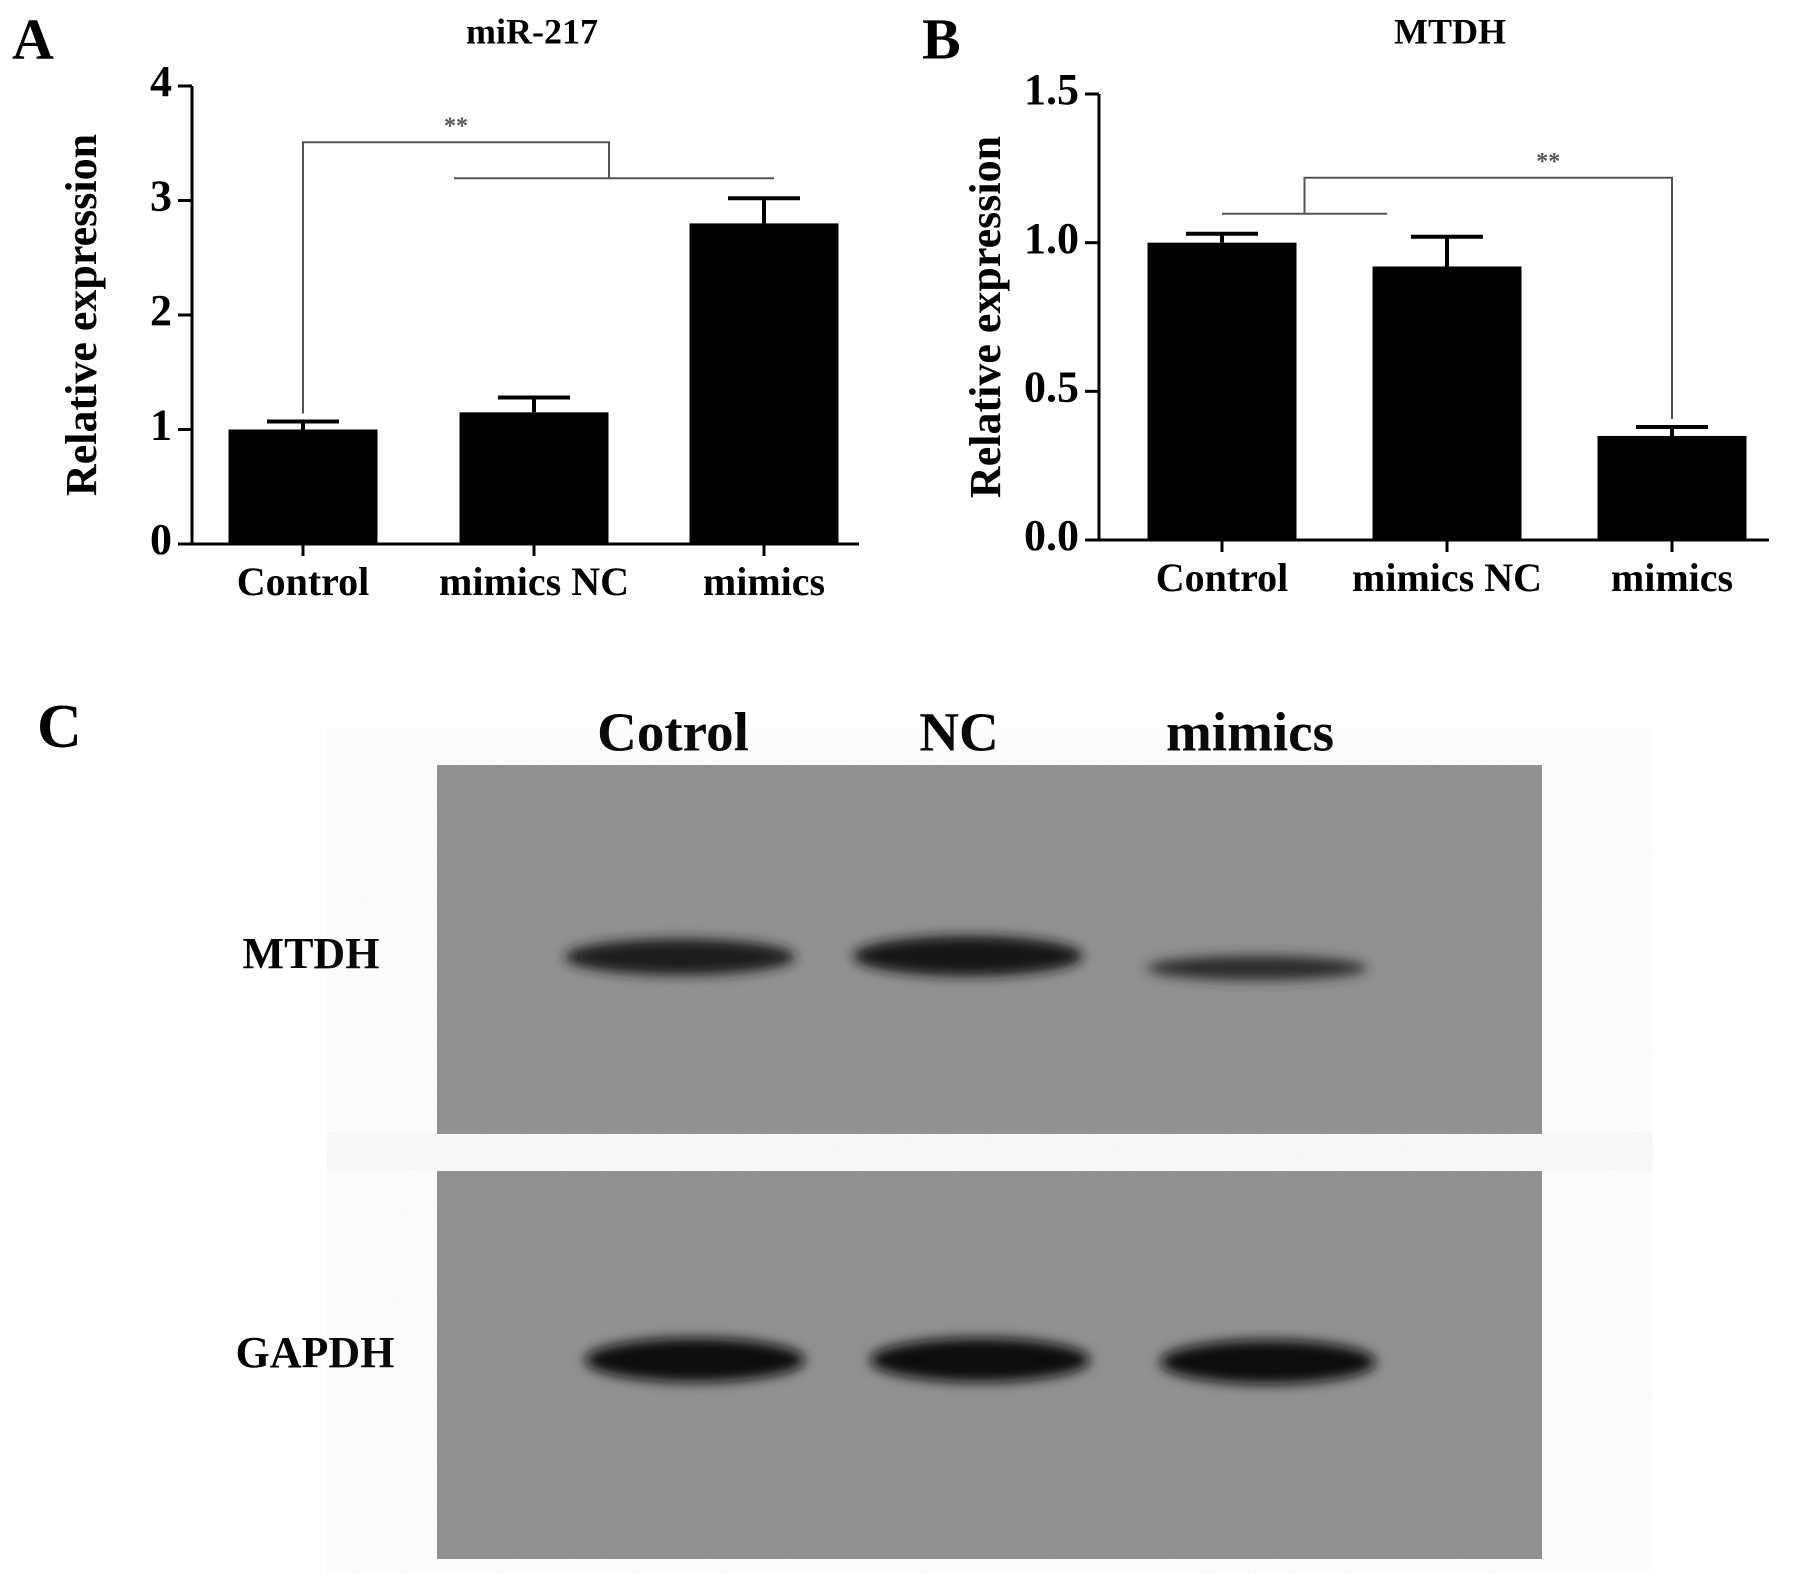  What do you see at coordinates (311, 953) in the screenshot?
I see `row-label: MTDH` at bounding box center [311, 953].